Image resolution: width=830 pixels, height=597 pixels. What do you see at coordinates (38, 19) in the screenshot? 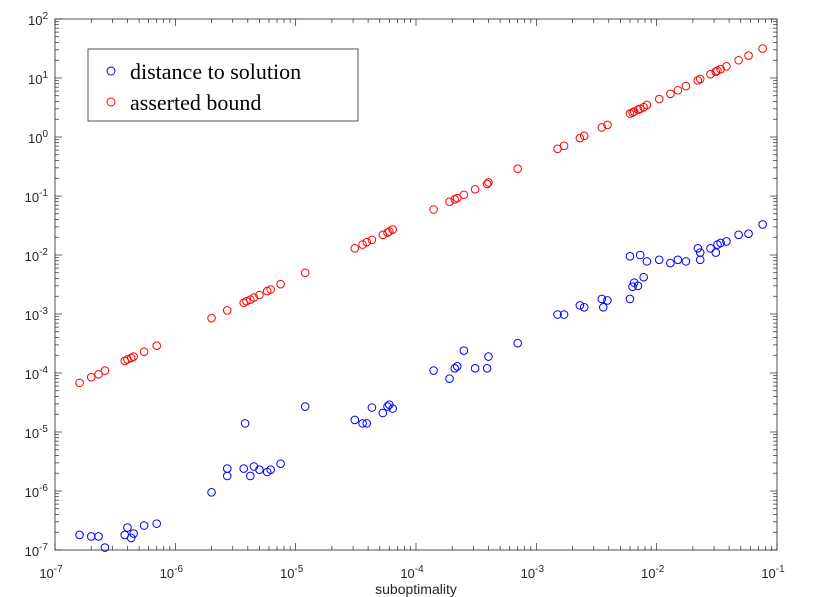
I see `y-tick-label: 10²` at bounding box center [38, 19].